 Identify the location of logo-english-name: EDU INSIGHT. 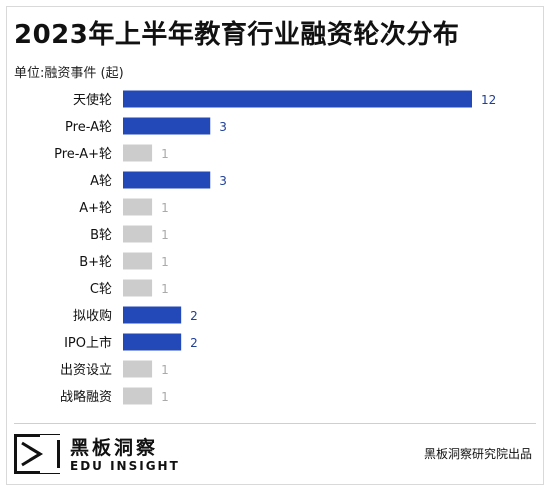
(125, 466).